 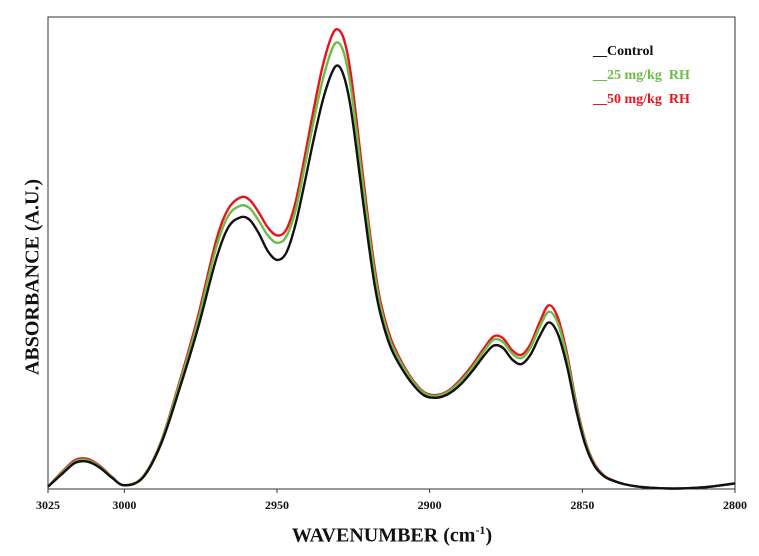 I want to click on x-tick-label: 2800, so click(x=735, y=505).